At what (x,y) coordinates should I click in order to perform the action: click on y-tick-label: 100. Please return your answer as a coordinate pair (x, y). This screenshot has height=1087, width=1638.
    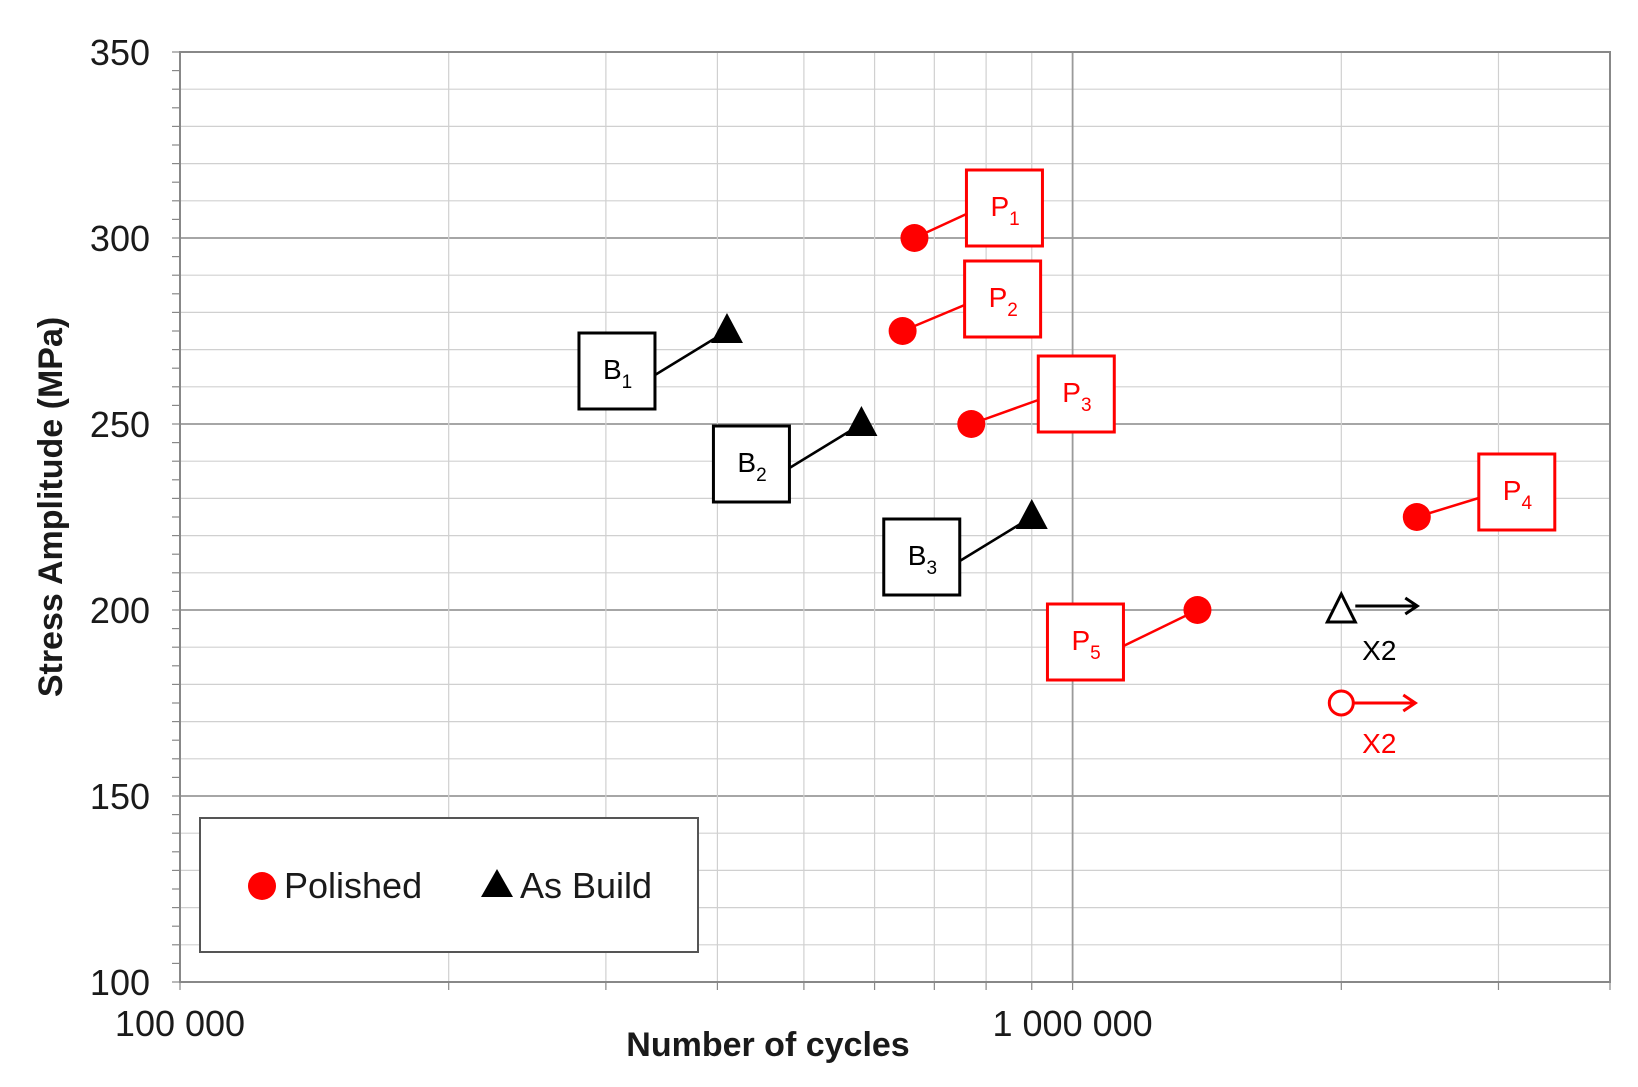
    Looking at the image, I should click on (120, 982).